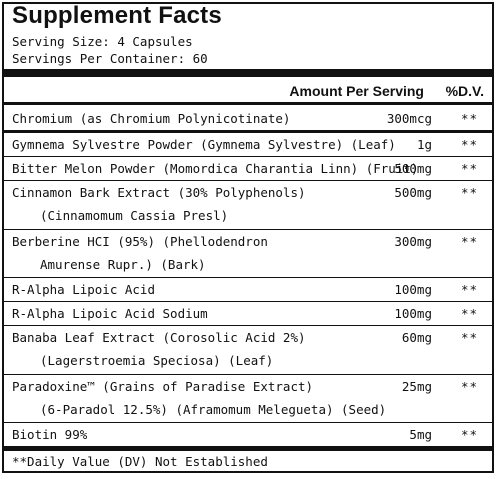 The image size is (500, 479). What do you see at coordinates (134, 215) in the screenshot?
I see `nutrient-source: (Cinnamomum Cassia Presl)` at bounding box center [134, 215].